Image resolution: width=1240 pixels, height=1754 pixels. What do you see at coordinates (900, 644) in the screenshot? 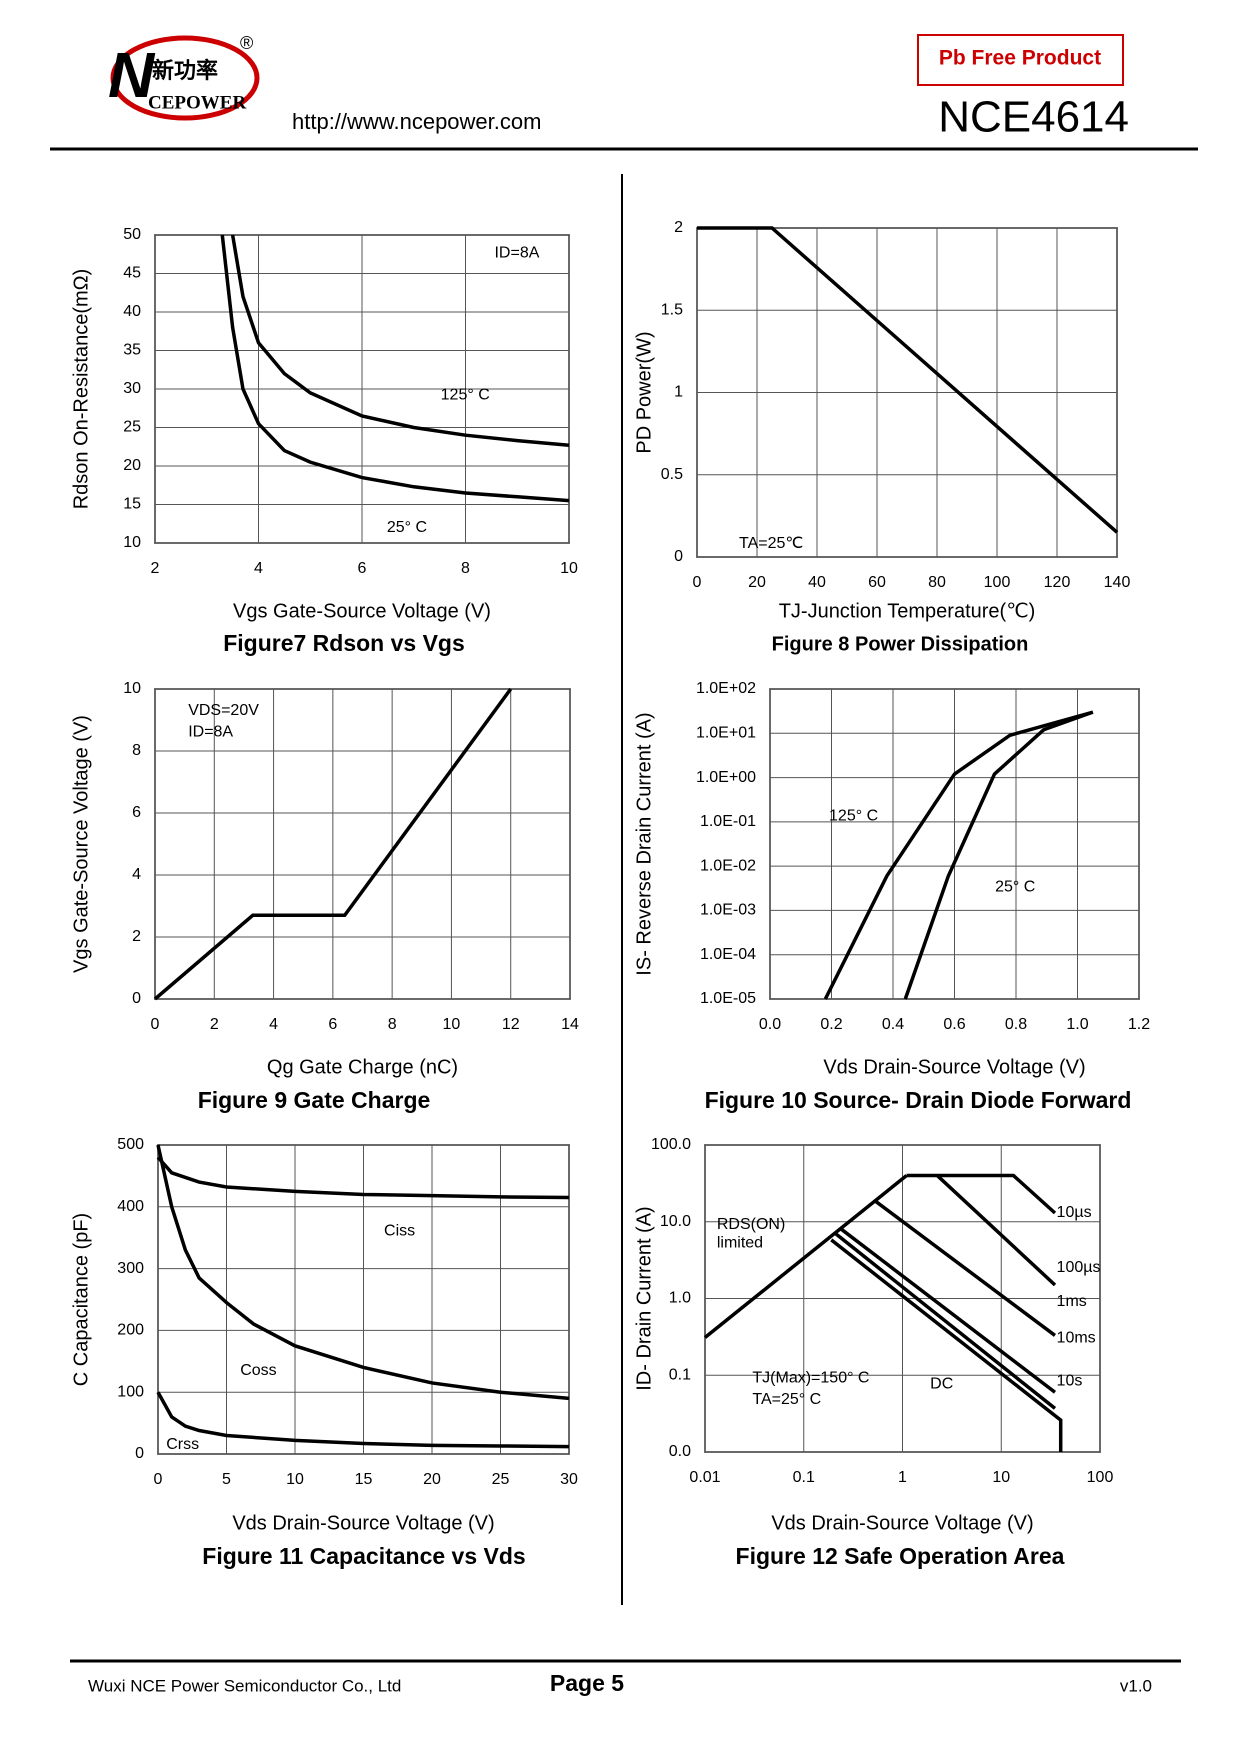
I see `figure-title: Figure 8 Power Dissipation` at bounding box center [900, 644].